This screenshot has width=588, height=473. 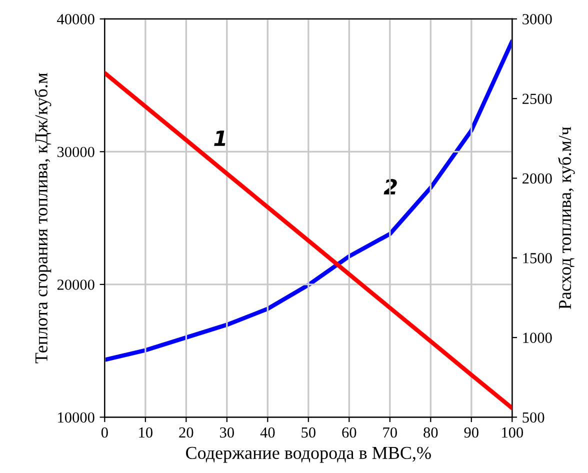 What do you see at coordinates (533, 417) in the screenshot?
I see `y2-tick-label: 500` at bounding box center [533, 417].